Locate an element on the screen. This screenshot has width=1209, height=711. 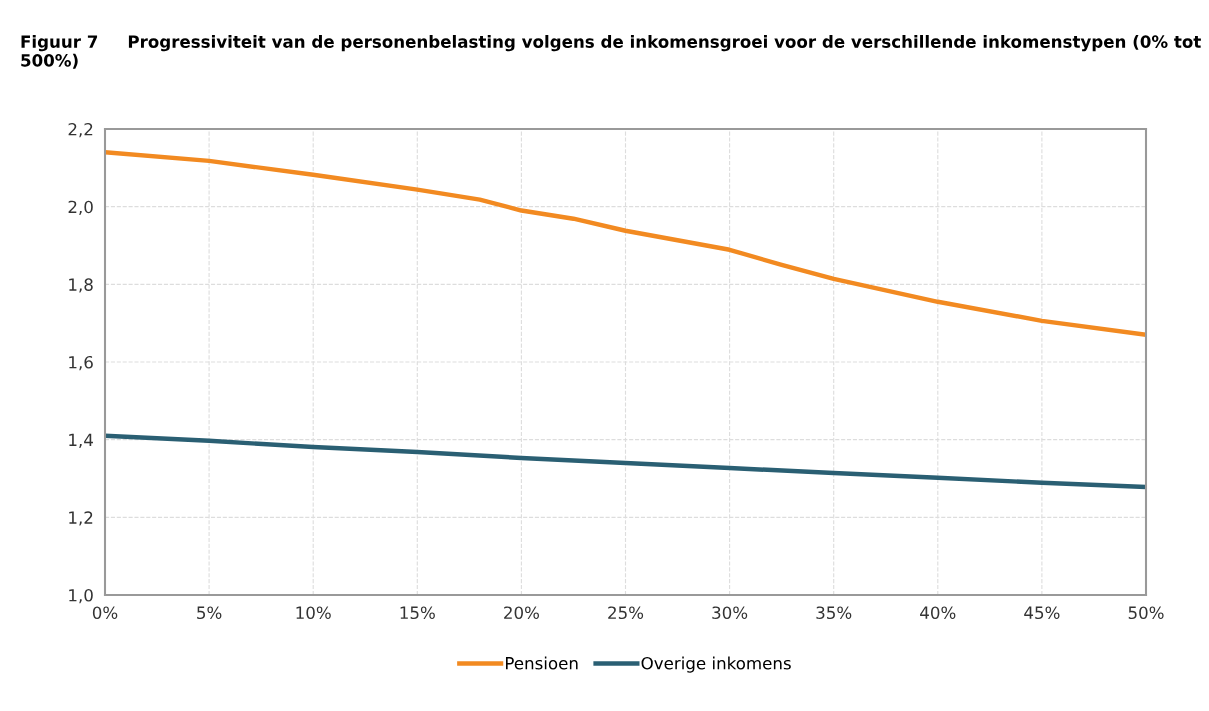
y-tick-label: 1,0 is located at coordinates (81, 596).